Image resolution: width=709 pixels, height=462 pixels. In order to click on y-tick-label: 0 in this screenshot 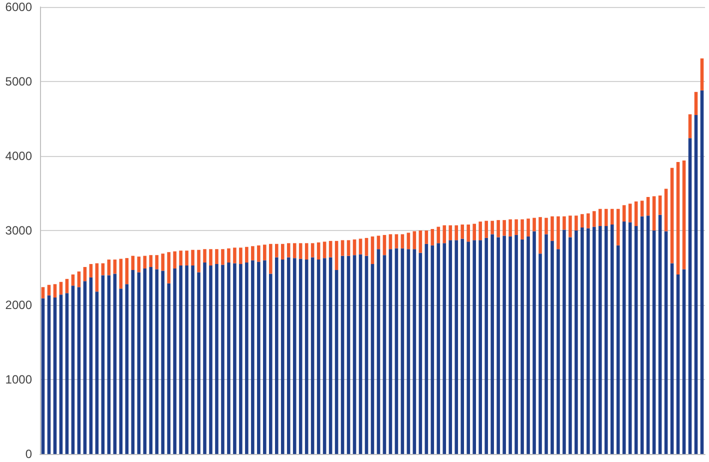, I will do `click(28, 454)`.